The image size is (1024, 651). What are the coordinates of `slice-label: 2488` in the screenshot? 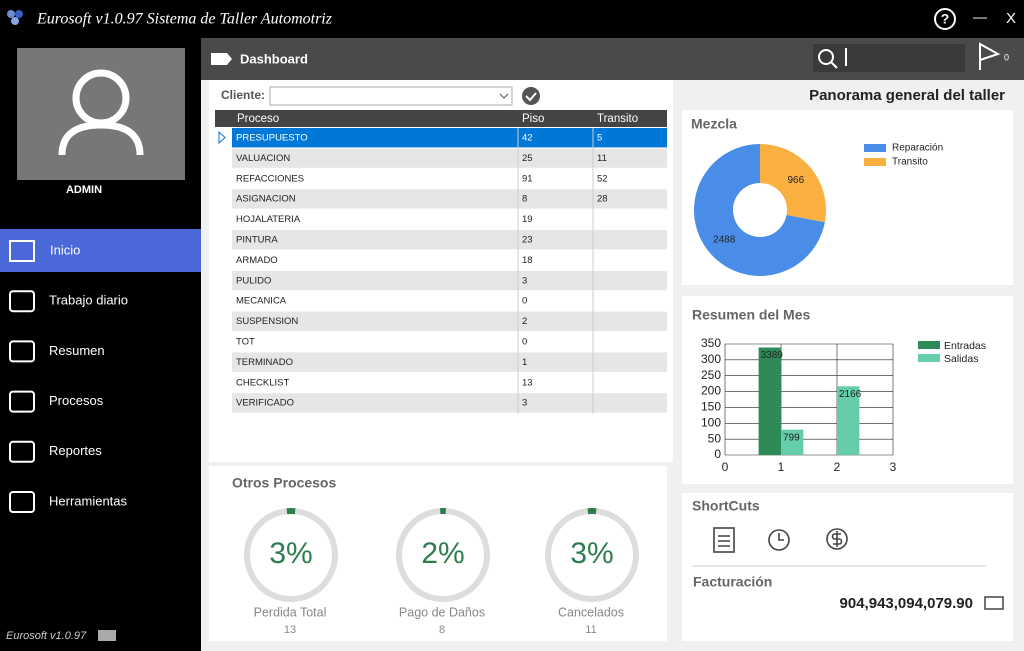 It's located at (724, 239).